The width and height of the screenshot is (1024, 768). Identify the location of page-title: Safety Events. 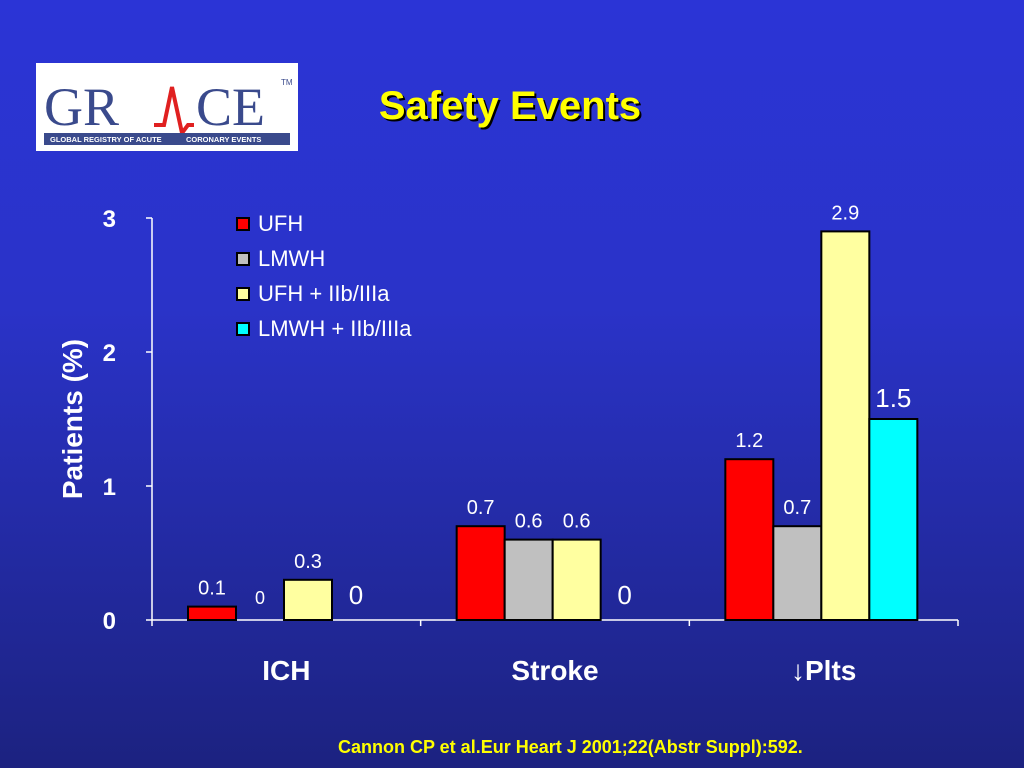
(510, 106).